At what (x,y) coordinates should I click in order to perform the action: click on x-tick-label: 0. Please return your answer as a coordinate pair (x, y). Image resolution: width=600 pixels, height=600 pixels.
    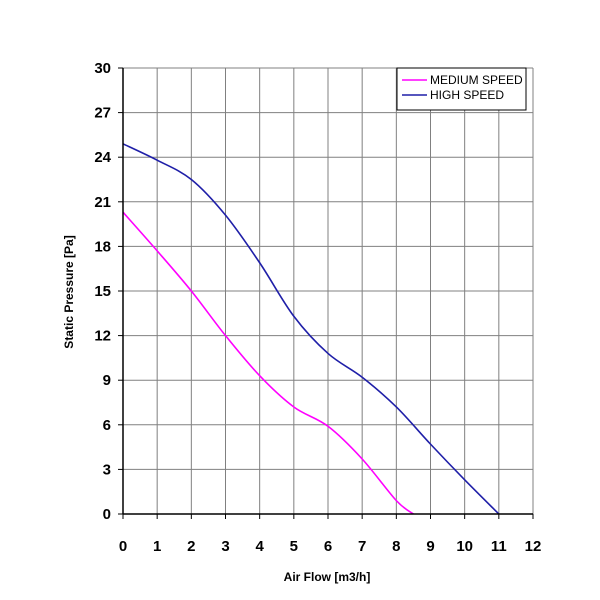
    Looking at the image, I should click on (123, 546).